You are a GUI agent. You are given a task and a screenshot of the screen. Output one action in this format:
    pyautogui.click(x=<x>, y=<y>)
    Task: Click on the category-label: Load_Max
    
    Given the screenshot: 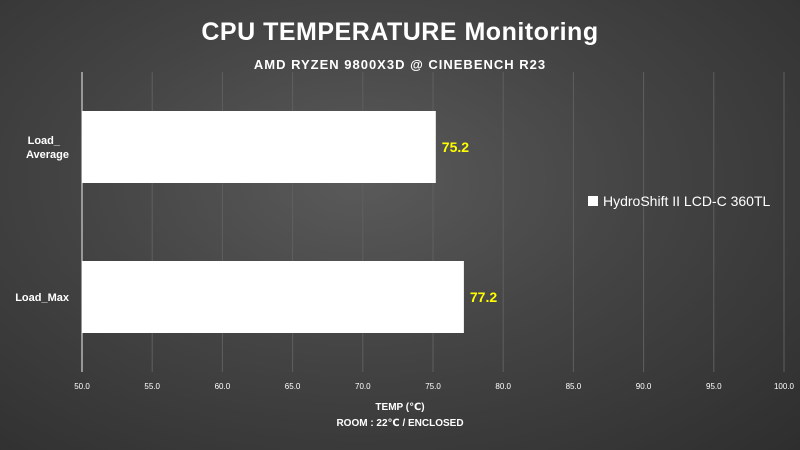 What is the action you would take?
    pyautogui.click(x=42, y=298)
    